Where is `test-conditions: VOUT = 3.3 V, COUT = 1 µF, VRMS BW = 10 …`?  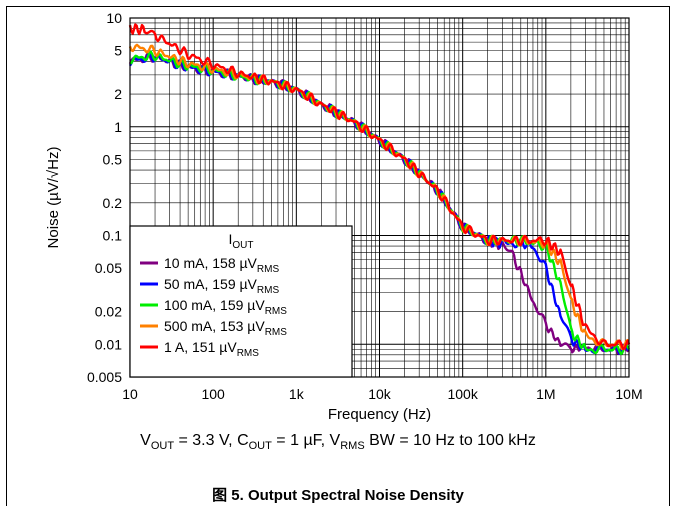
test-conditions: VOUT = 3.3 V, COUT = 1 µF, VRMS BW = 10 … is located at coordinates (338, 442).